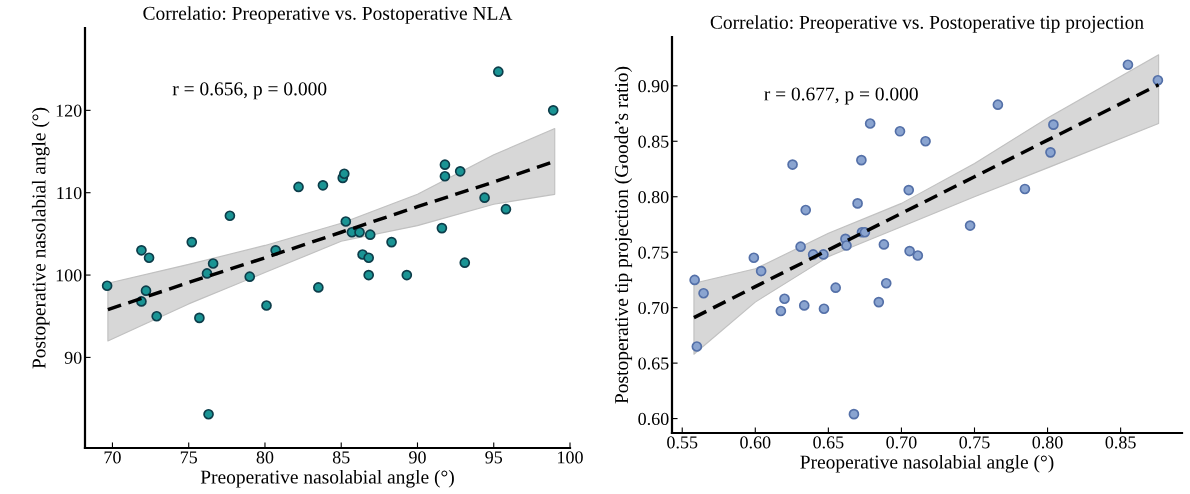  Describe the element at coordinates (1047, 442) in the screenshot. I see `x-tick-label: 0.80` at that location.